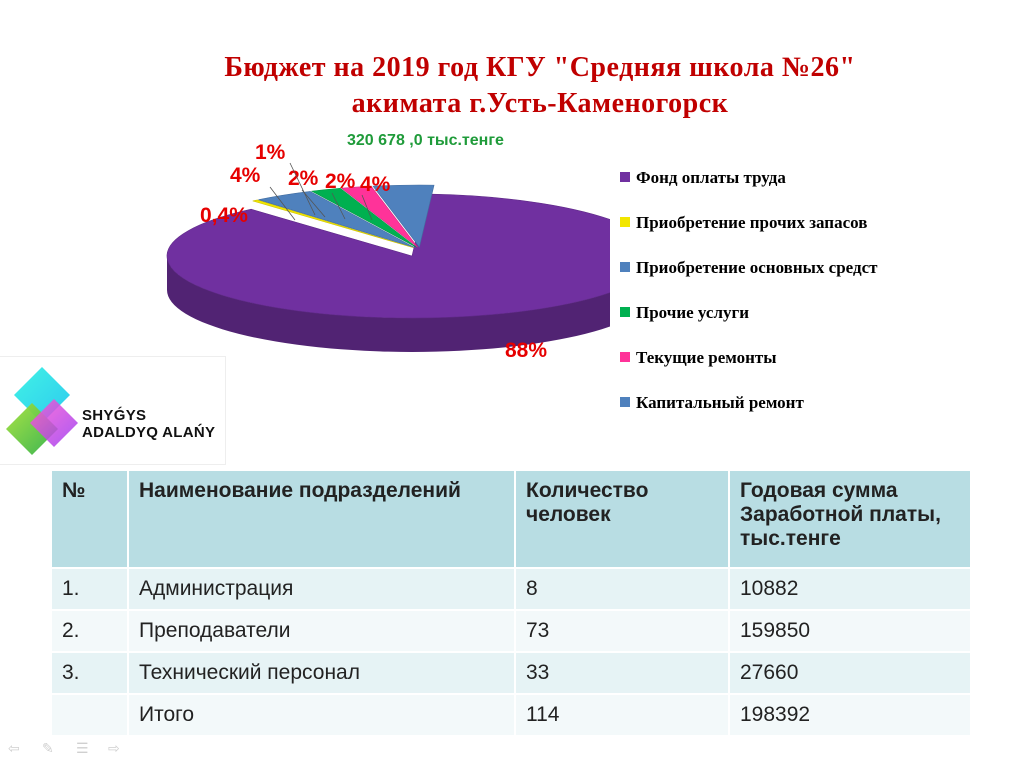 Image resolution: width=1024 pixels, height=768 pixels. What do you see at coordinates (14, 748) in the screenshot?
I see `back-arrow-icon: ⇦` at bounding box center [14, 748].